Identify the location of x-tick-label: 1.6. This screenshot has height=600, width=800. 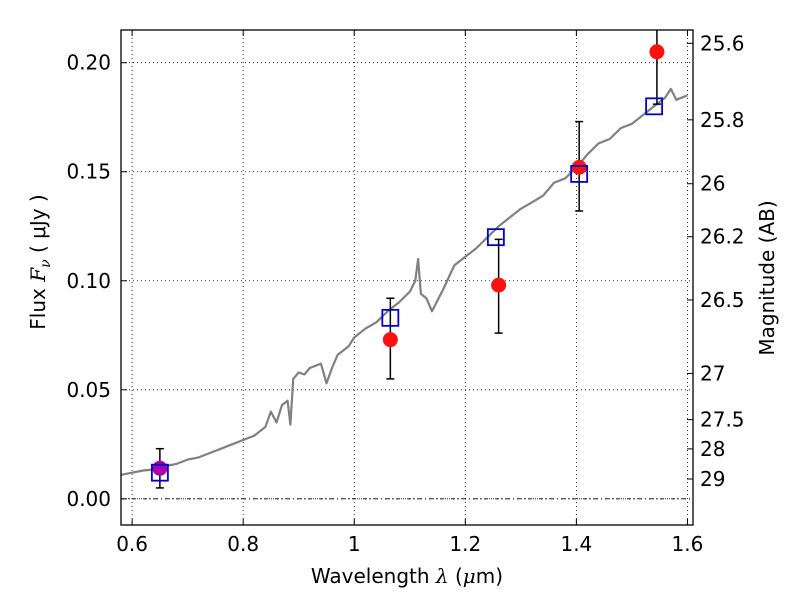
(688, 544).